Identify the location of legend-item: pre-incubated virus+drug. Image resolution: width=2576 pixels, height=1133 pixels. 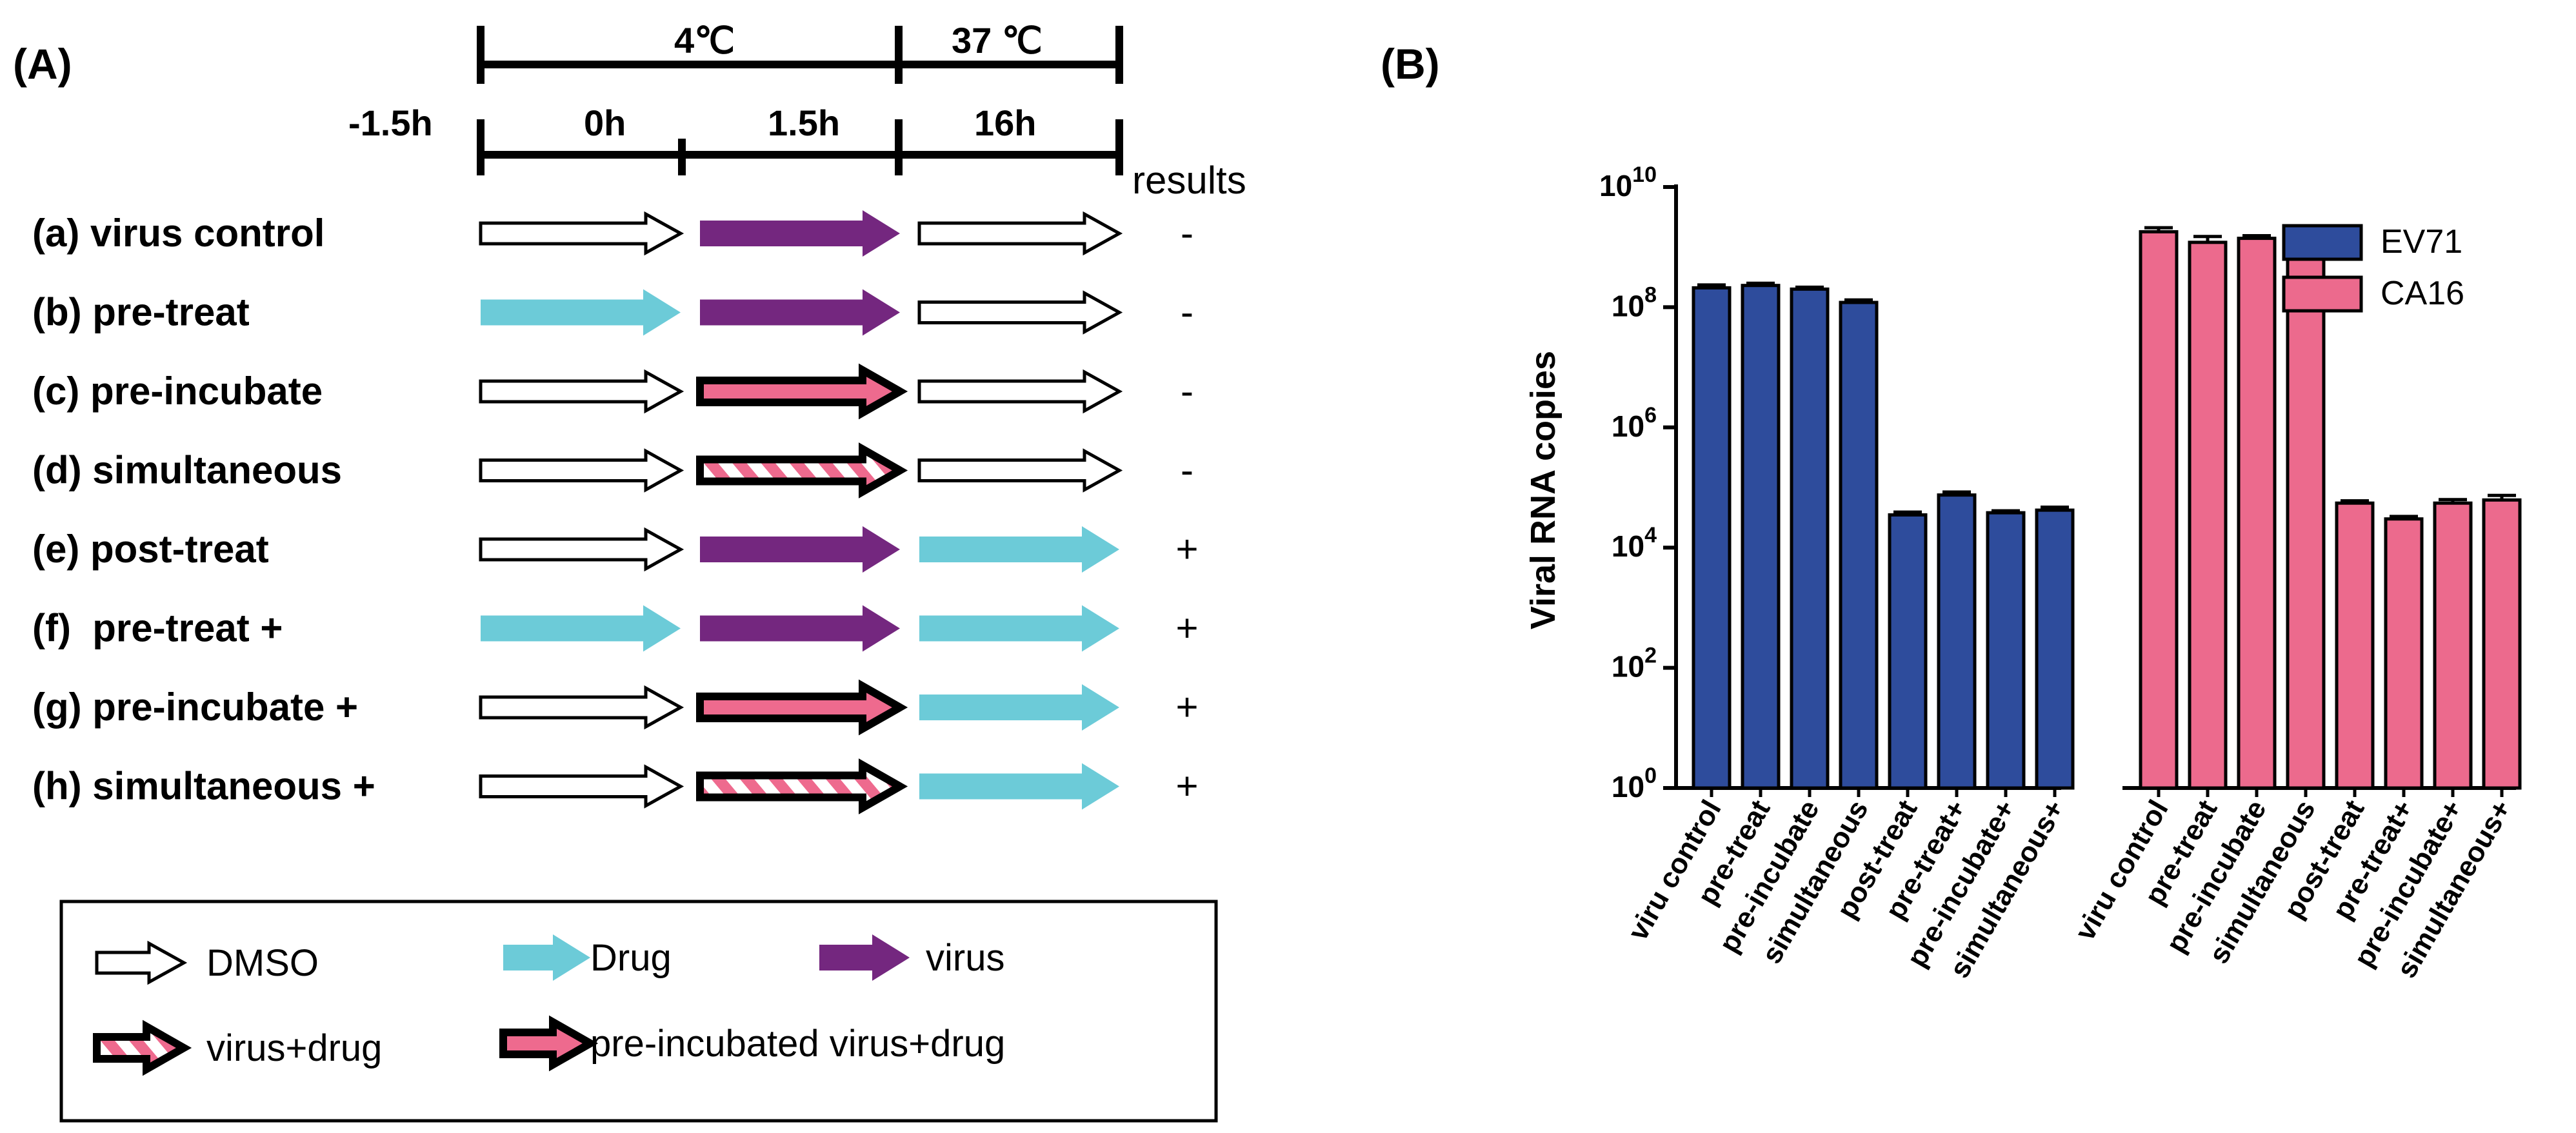
(752, 1043).